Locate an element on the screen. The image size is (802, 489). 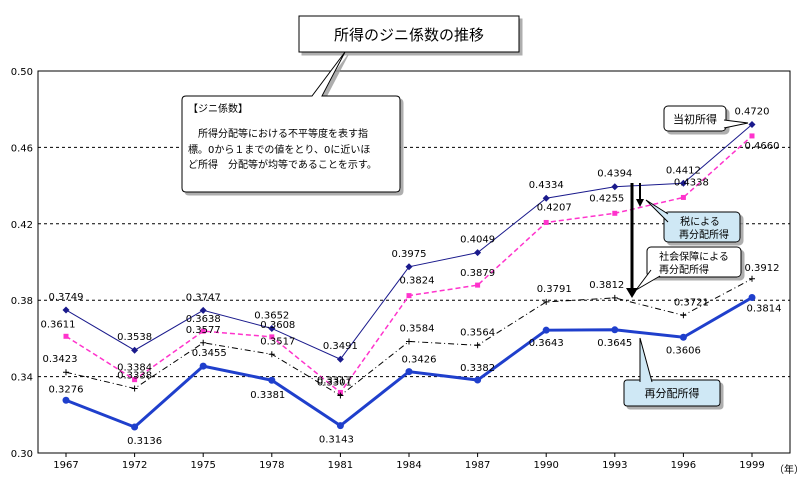
x-tick-label: 1984 is located at coordinates (408, 465).